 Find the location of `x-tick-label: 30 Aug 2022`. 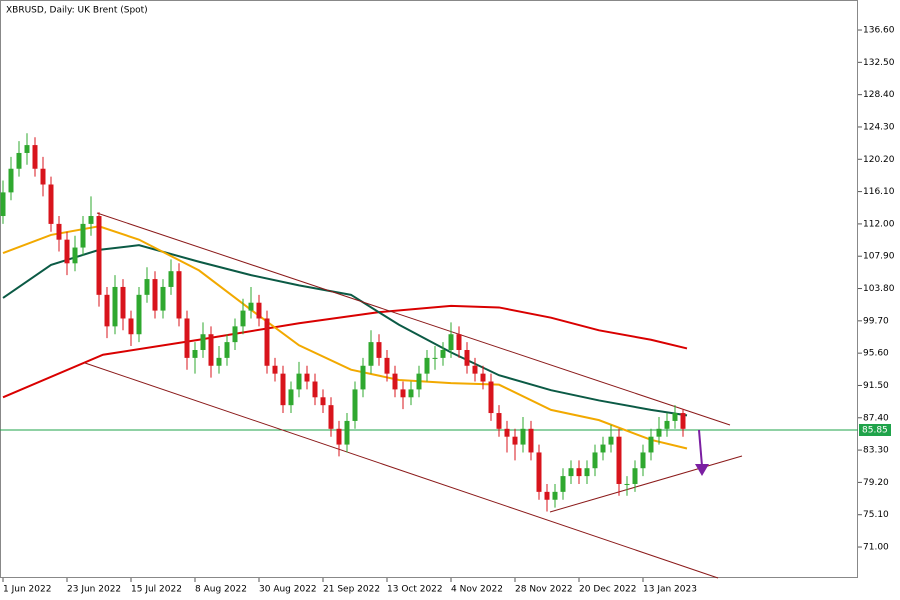

x-tick-label: 30 Aug 2022 is located at coordinates (288, 590).